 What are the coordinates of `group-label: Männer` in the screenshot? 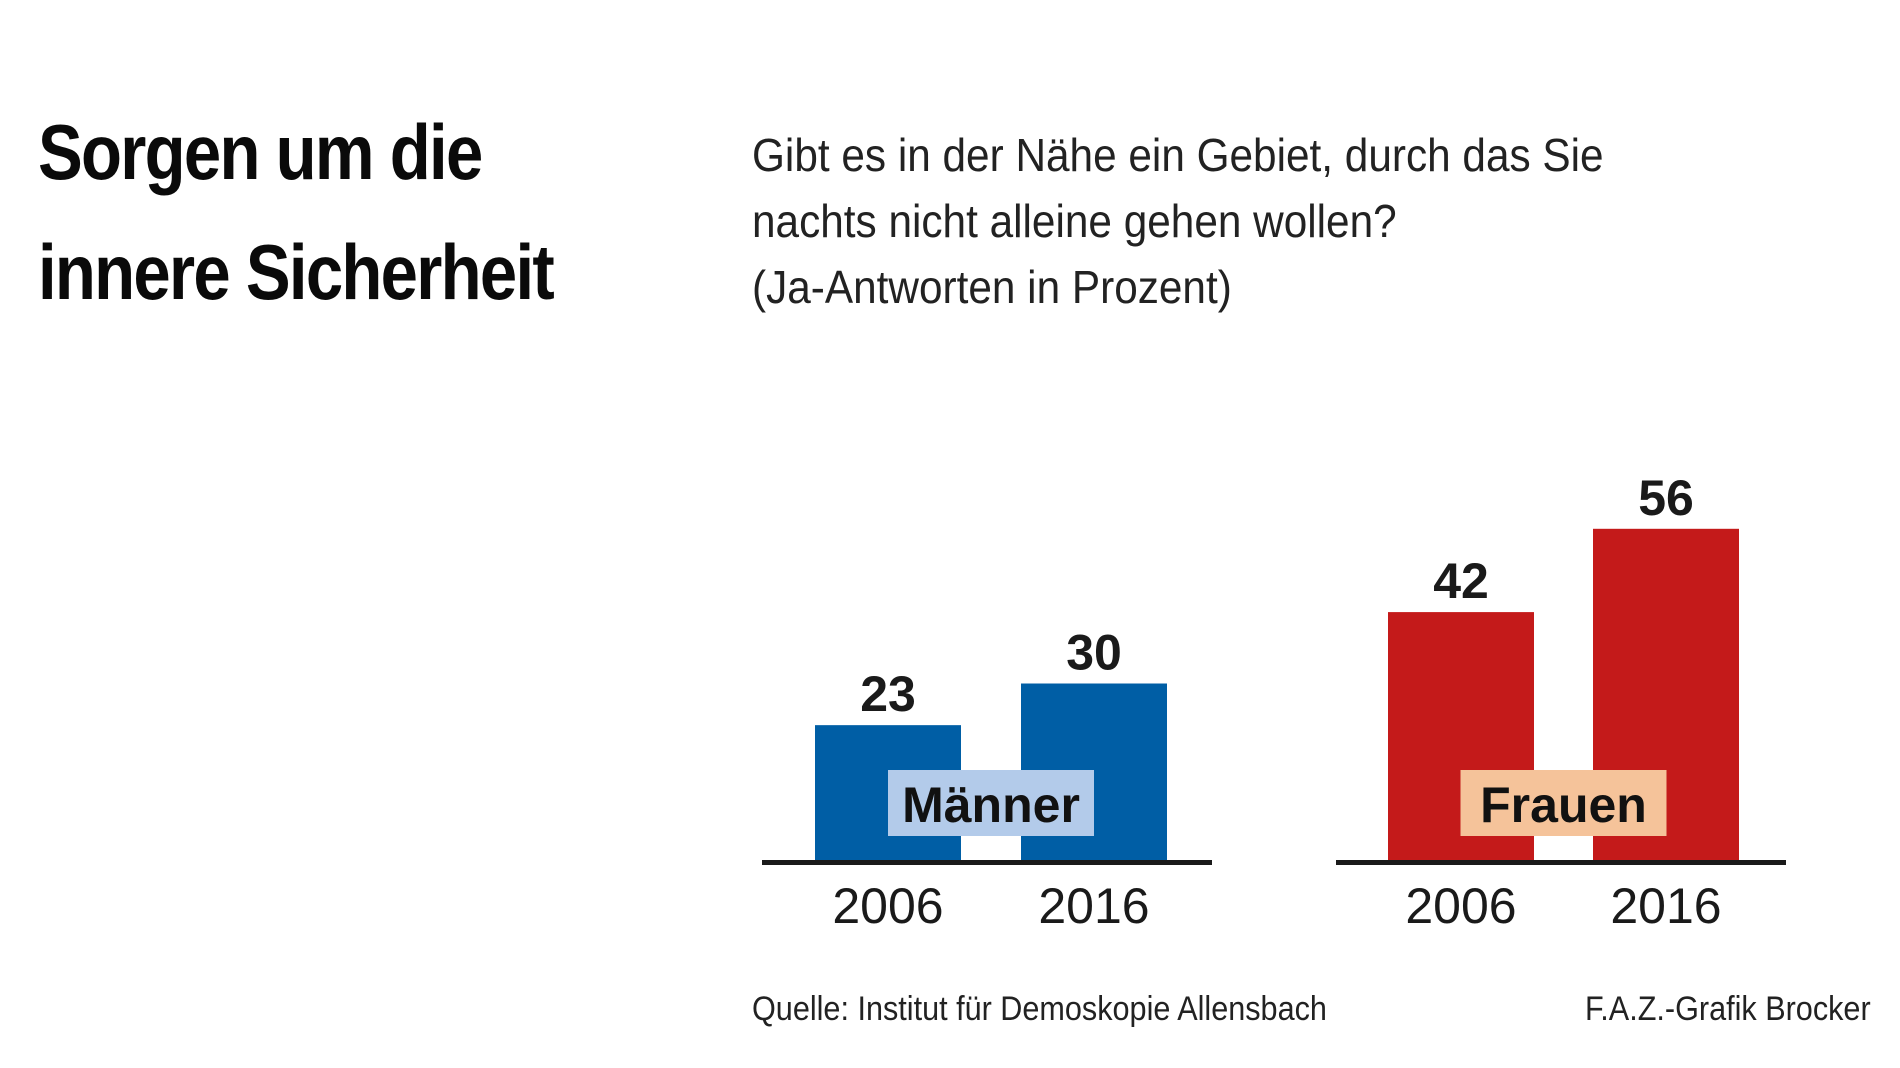 It's located at (991, 805).